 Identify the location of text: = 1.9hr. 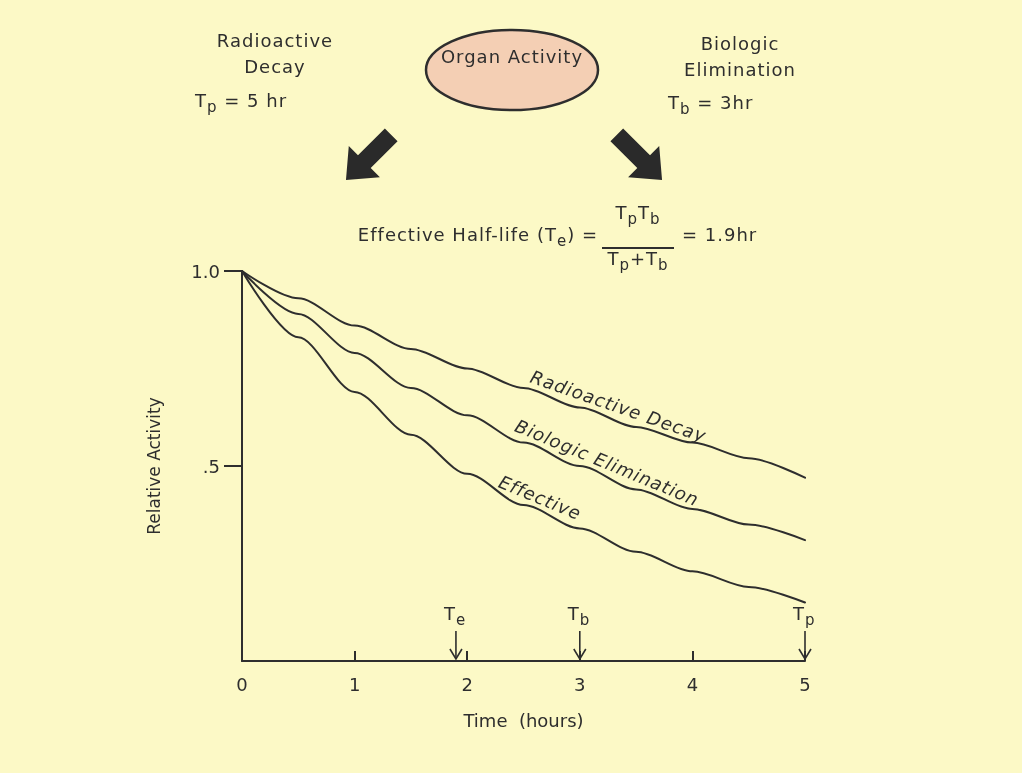
(720, 235).